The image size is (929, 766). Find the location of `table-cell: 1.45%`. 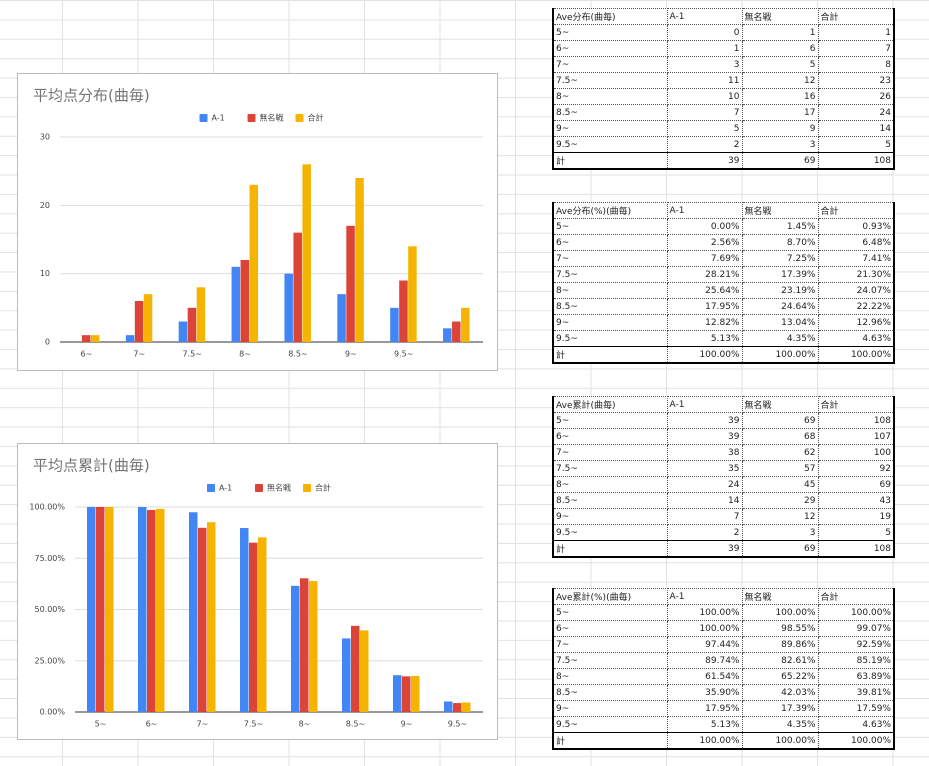

table-cell: 1.45% is located at coordinates (780, 226).